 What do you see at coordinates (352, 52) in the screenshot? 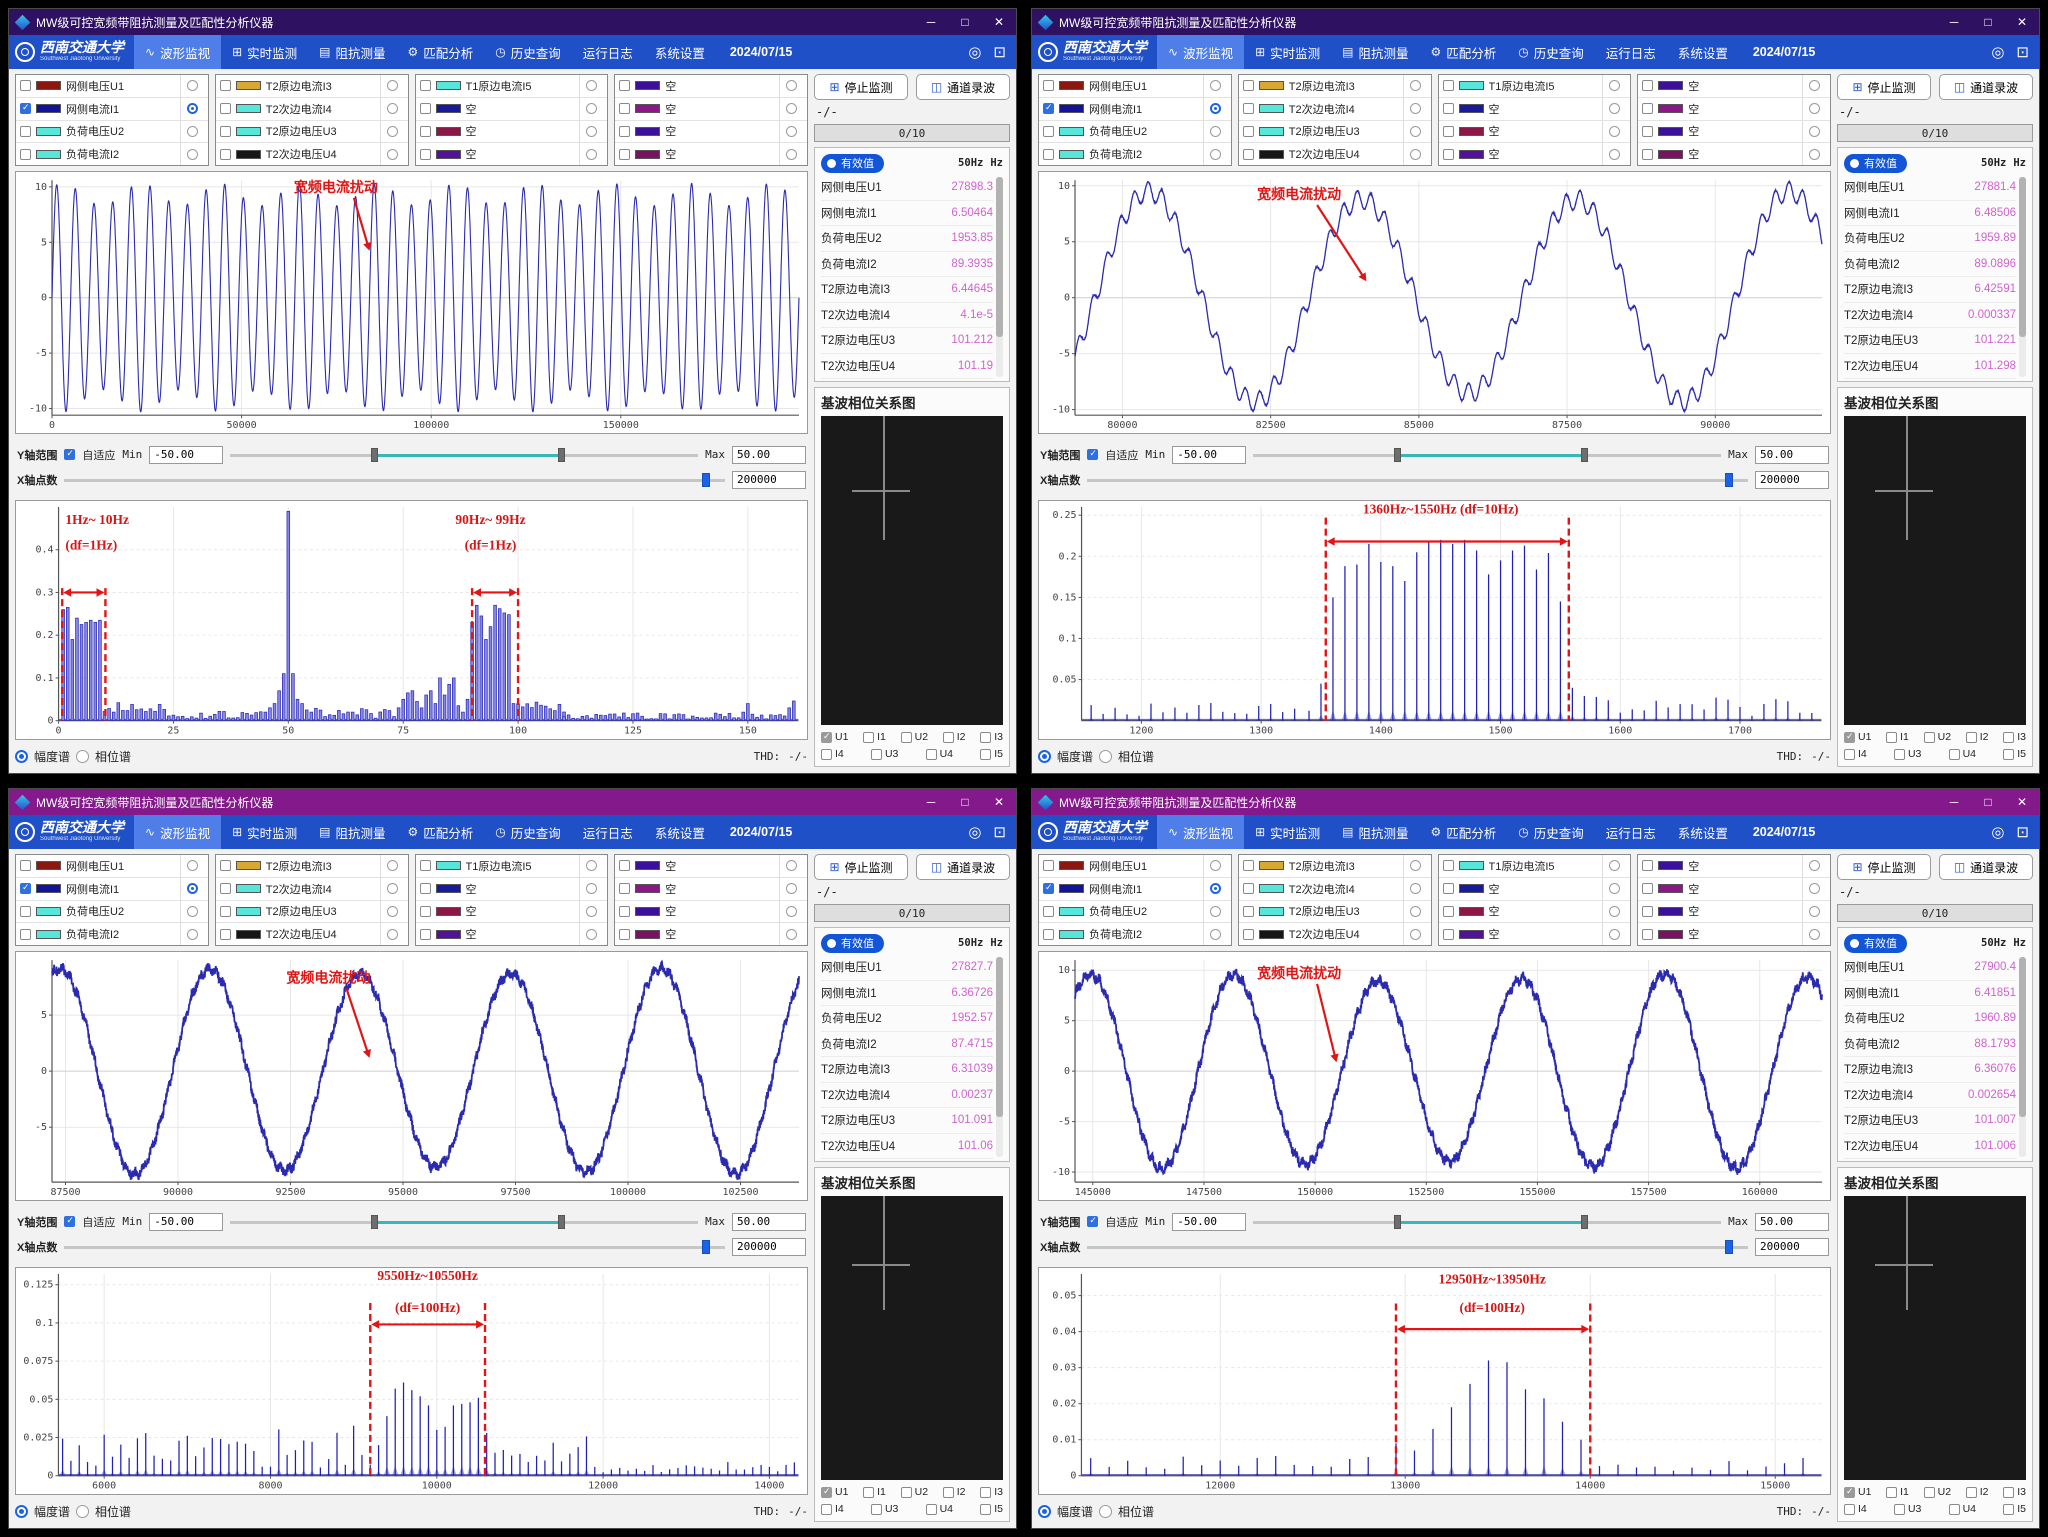
I see `tab-3: ▤ 阻抗测量` at bounding box center [352, 52].